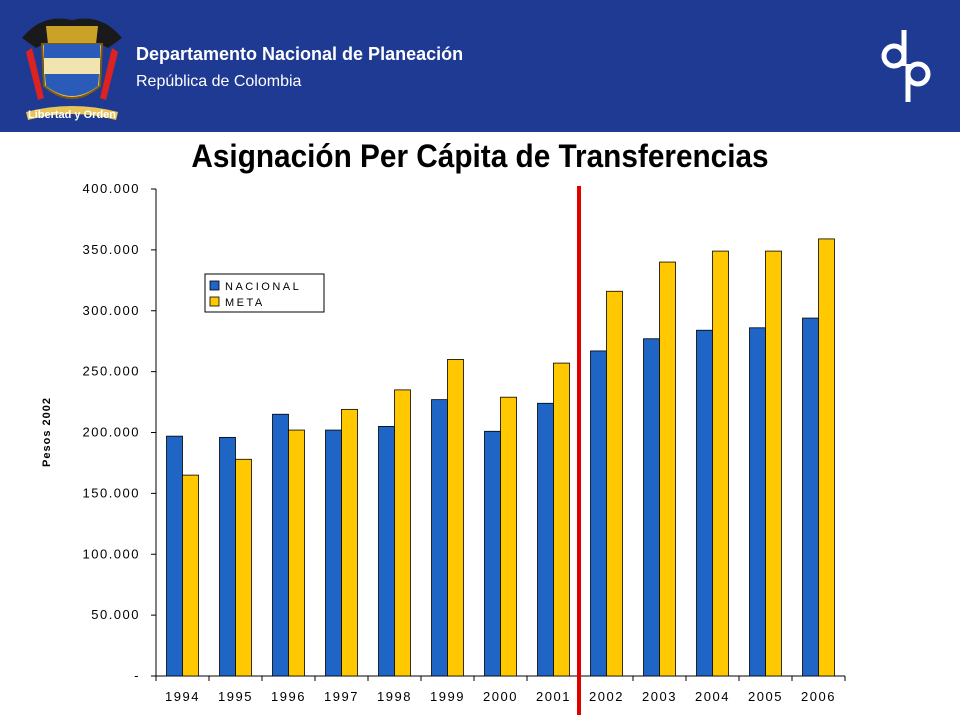 This screenshot has height=720, width=960. Describe the element at coordinates (402, 533) in the screenshot. I see `bar-meta-1998` at that location.